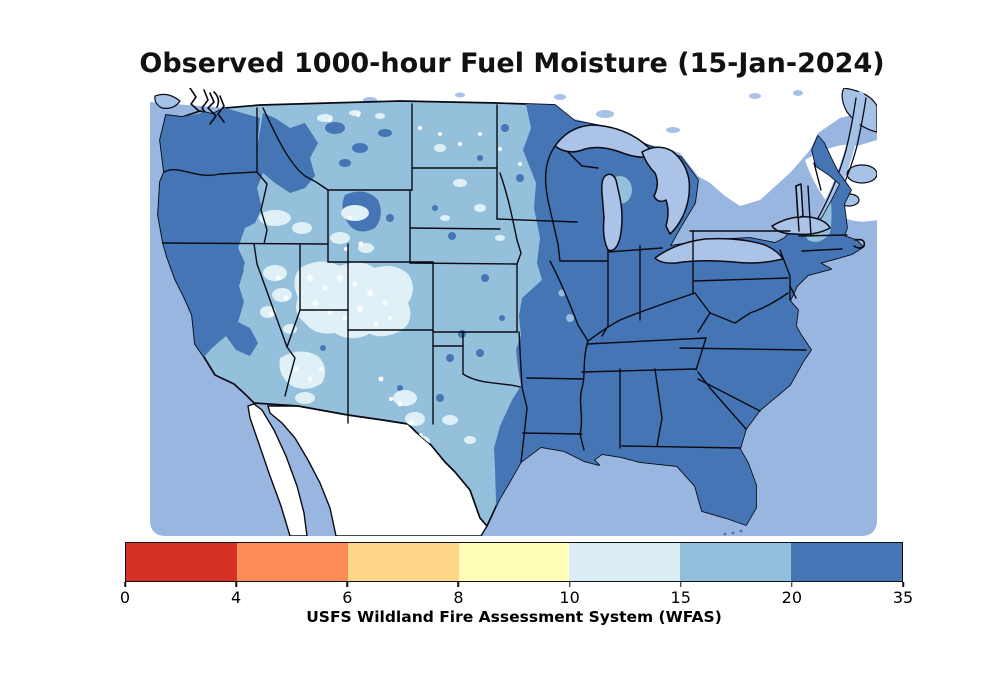 The height and width of the screenshot is (700, 1000). I want to click on colorbar-tick-label: 15, so click(680, 597).